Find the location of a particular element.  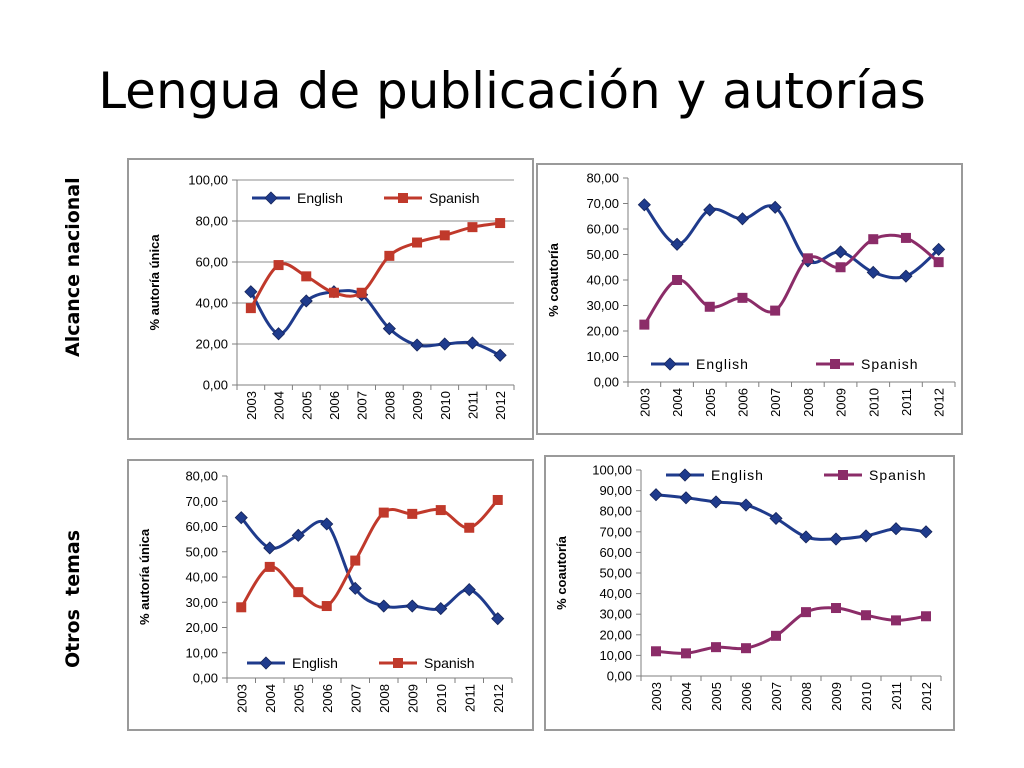

x-tick-label: 2010 is located at coordinates (873, 402).